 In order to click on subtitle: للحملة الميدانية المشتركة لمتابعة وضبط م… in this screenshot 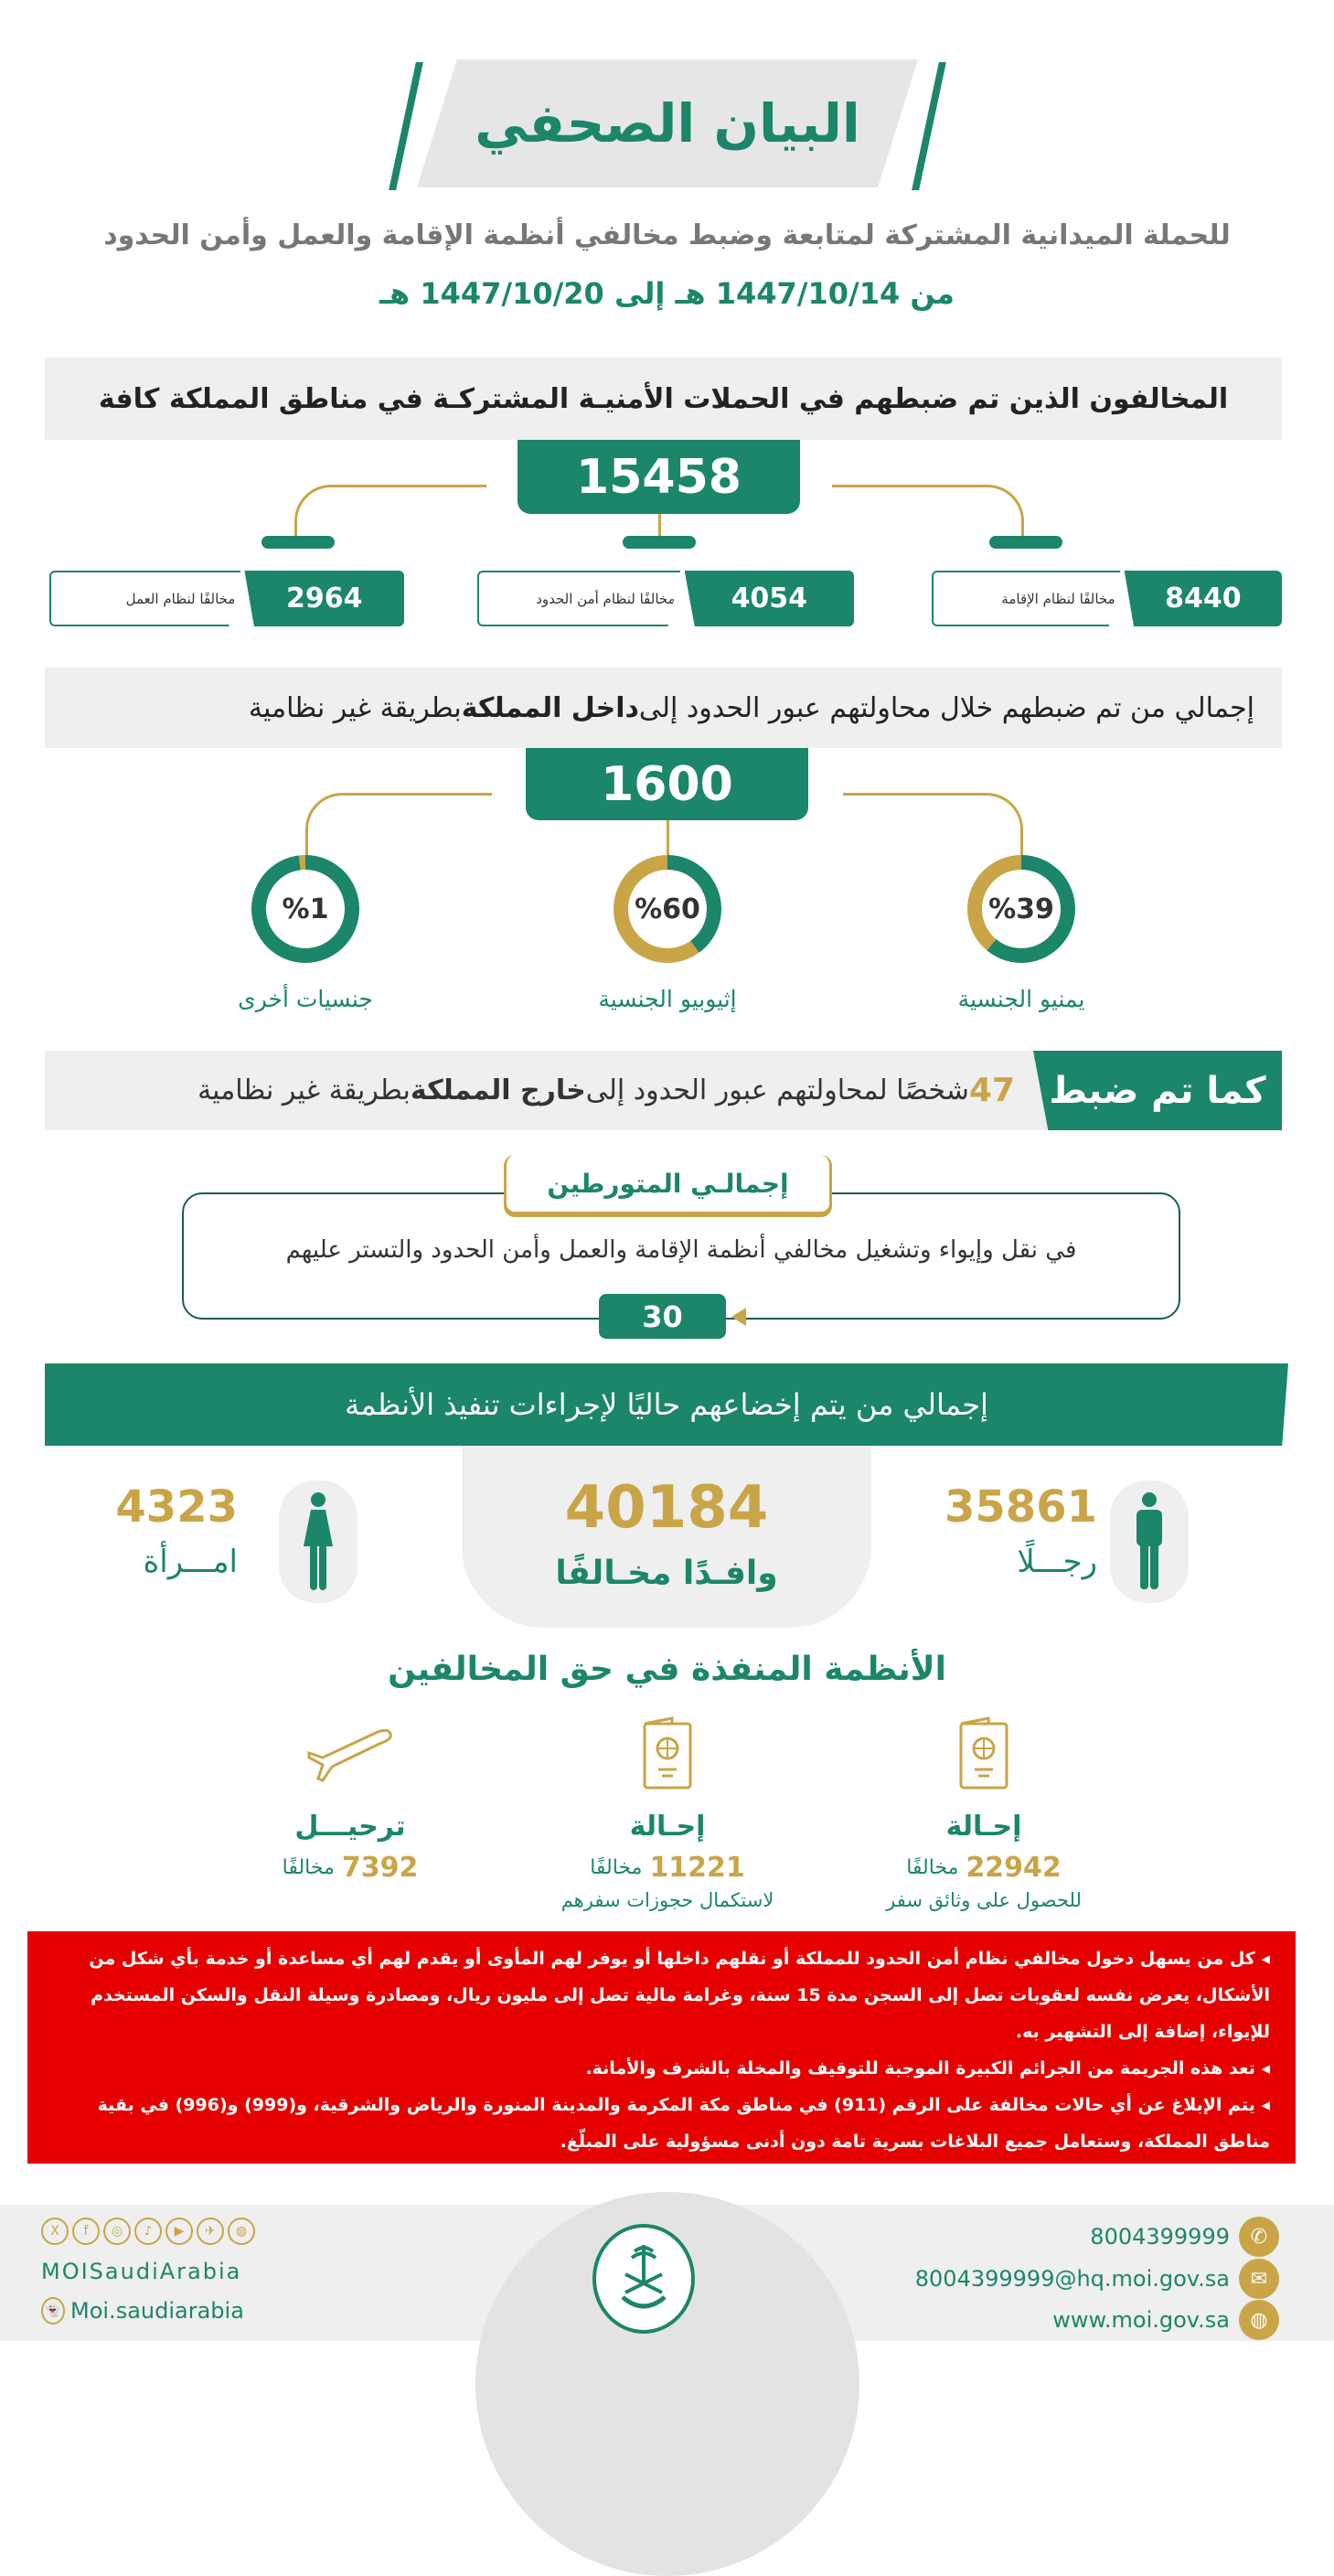, I will do `click(667, 235)`.